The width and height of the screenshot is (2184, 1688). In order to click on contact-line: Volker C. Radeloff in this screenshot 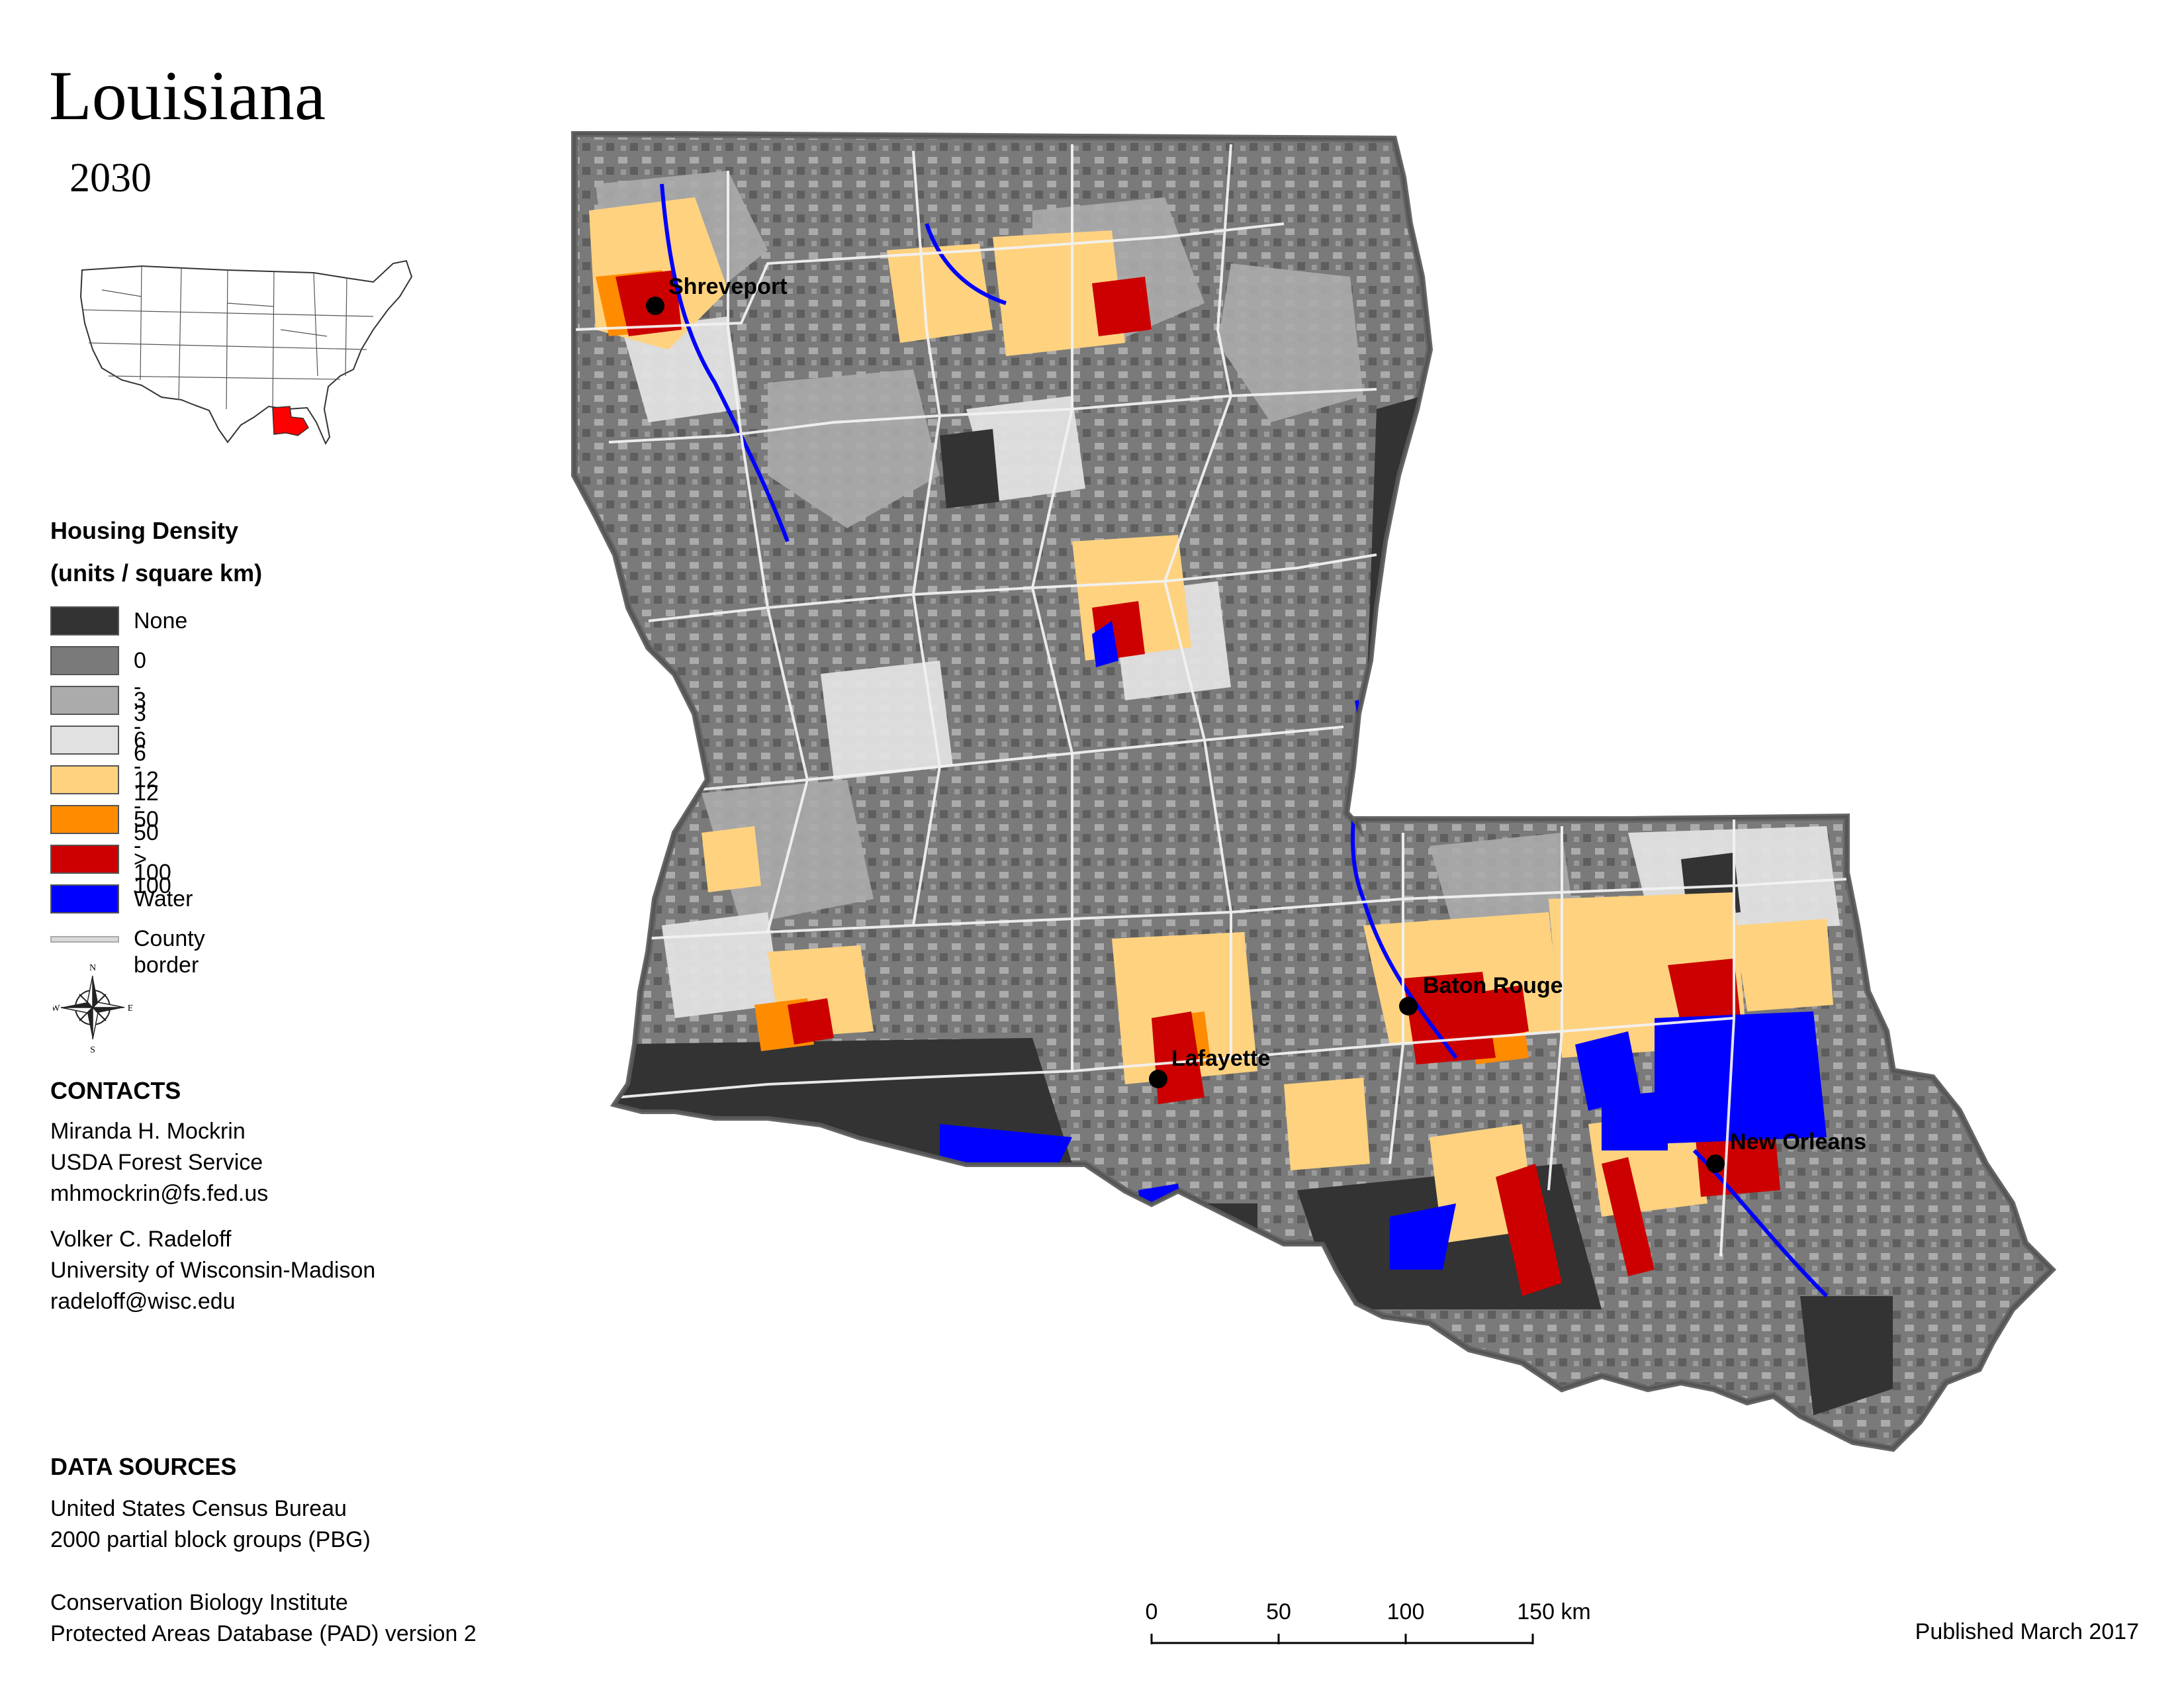, I will do `click(141, 1239)`.